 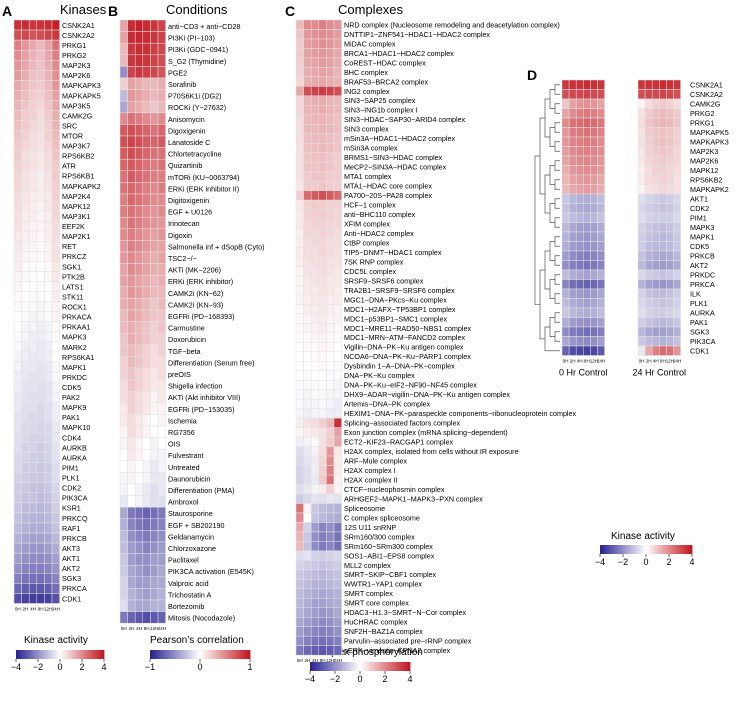 What do you see at coordinates (180, 235) in the screenshot?
I see `row-label: Digoxin` at bounding box center [180, 235].